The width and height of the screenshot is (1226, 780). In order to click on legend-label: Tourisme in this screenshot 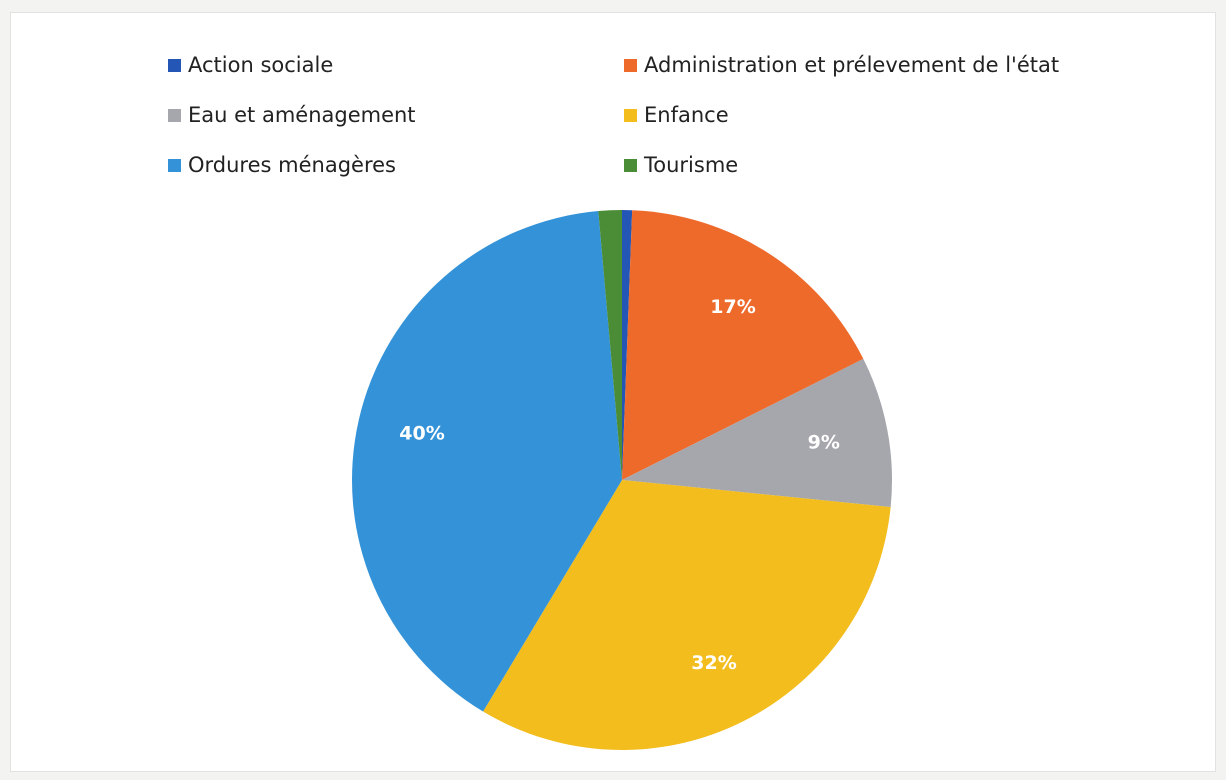, I will do `click(691, 165)`.